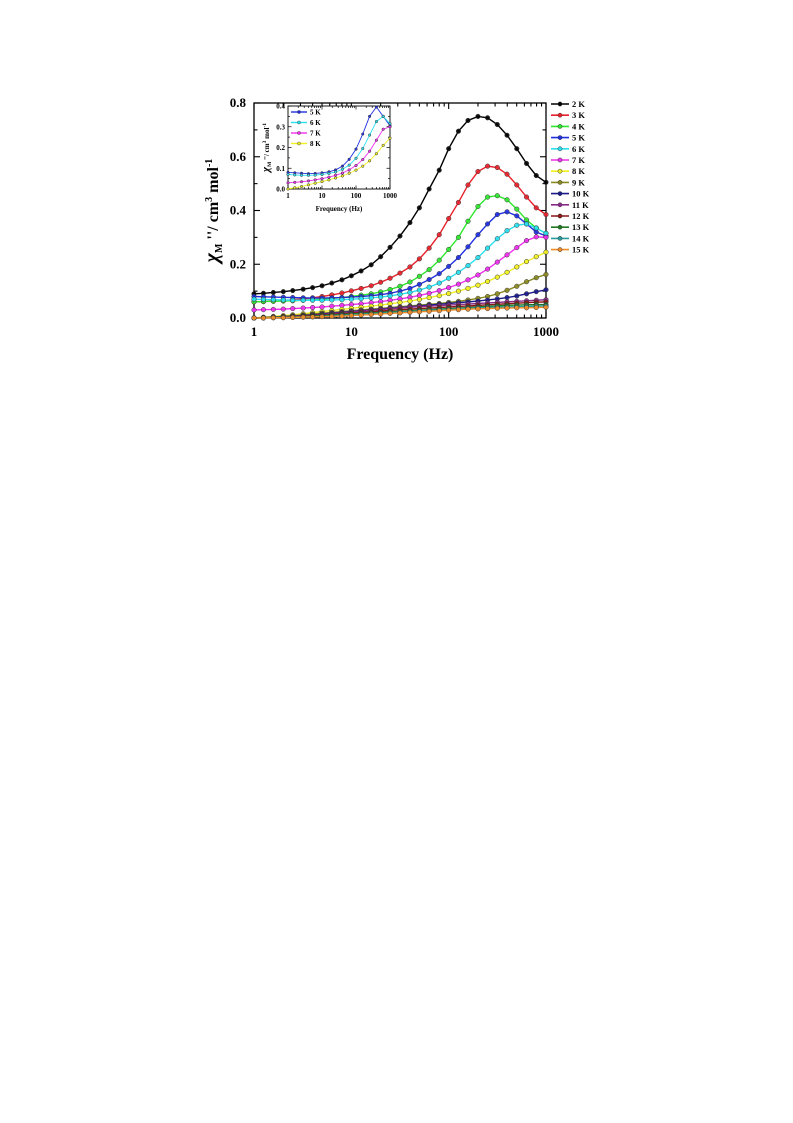  Describe the element at coordinates (280, 107) in the screenshot. I see `inset-y-tick-label: 0.4` at that location.